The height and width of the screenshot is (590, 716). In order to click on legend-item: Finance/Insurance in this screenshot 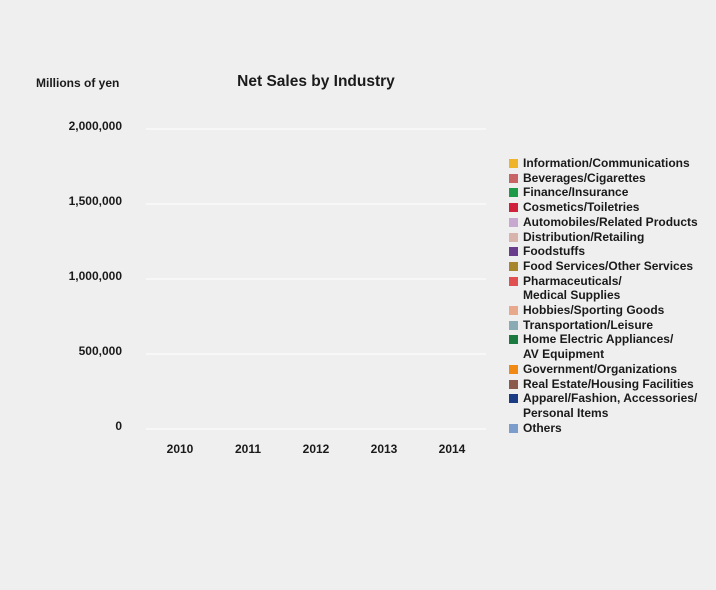, I will do `click(603, 192)`.